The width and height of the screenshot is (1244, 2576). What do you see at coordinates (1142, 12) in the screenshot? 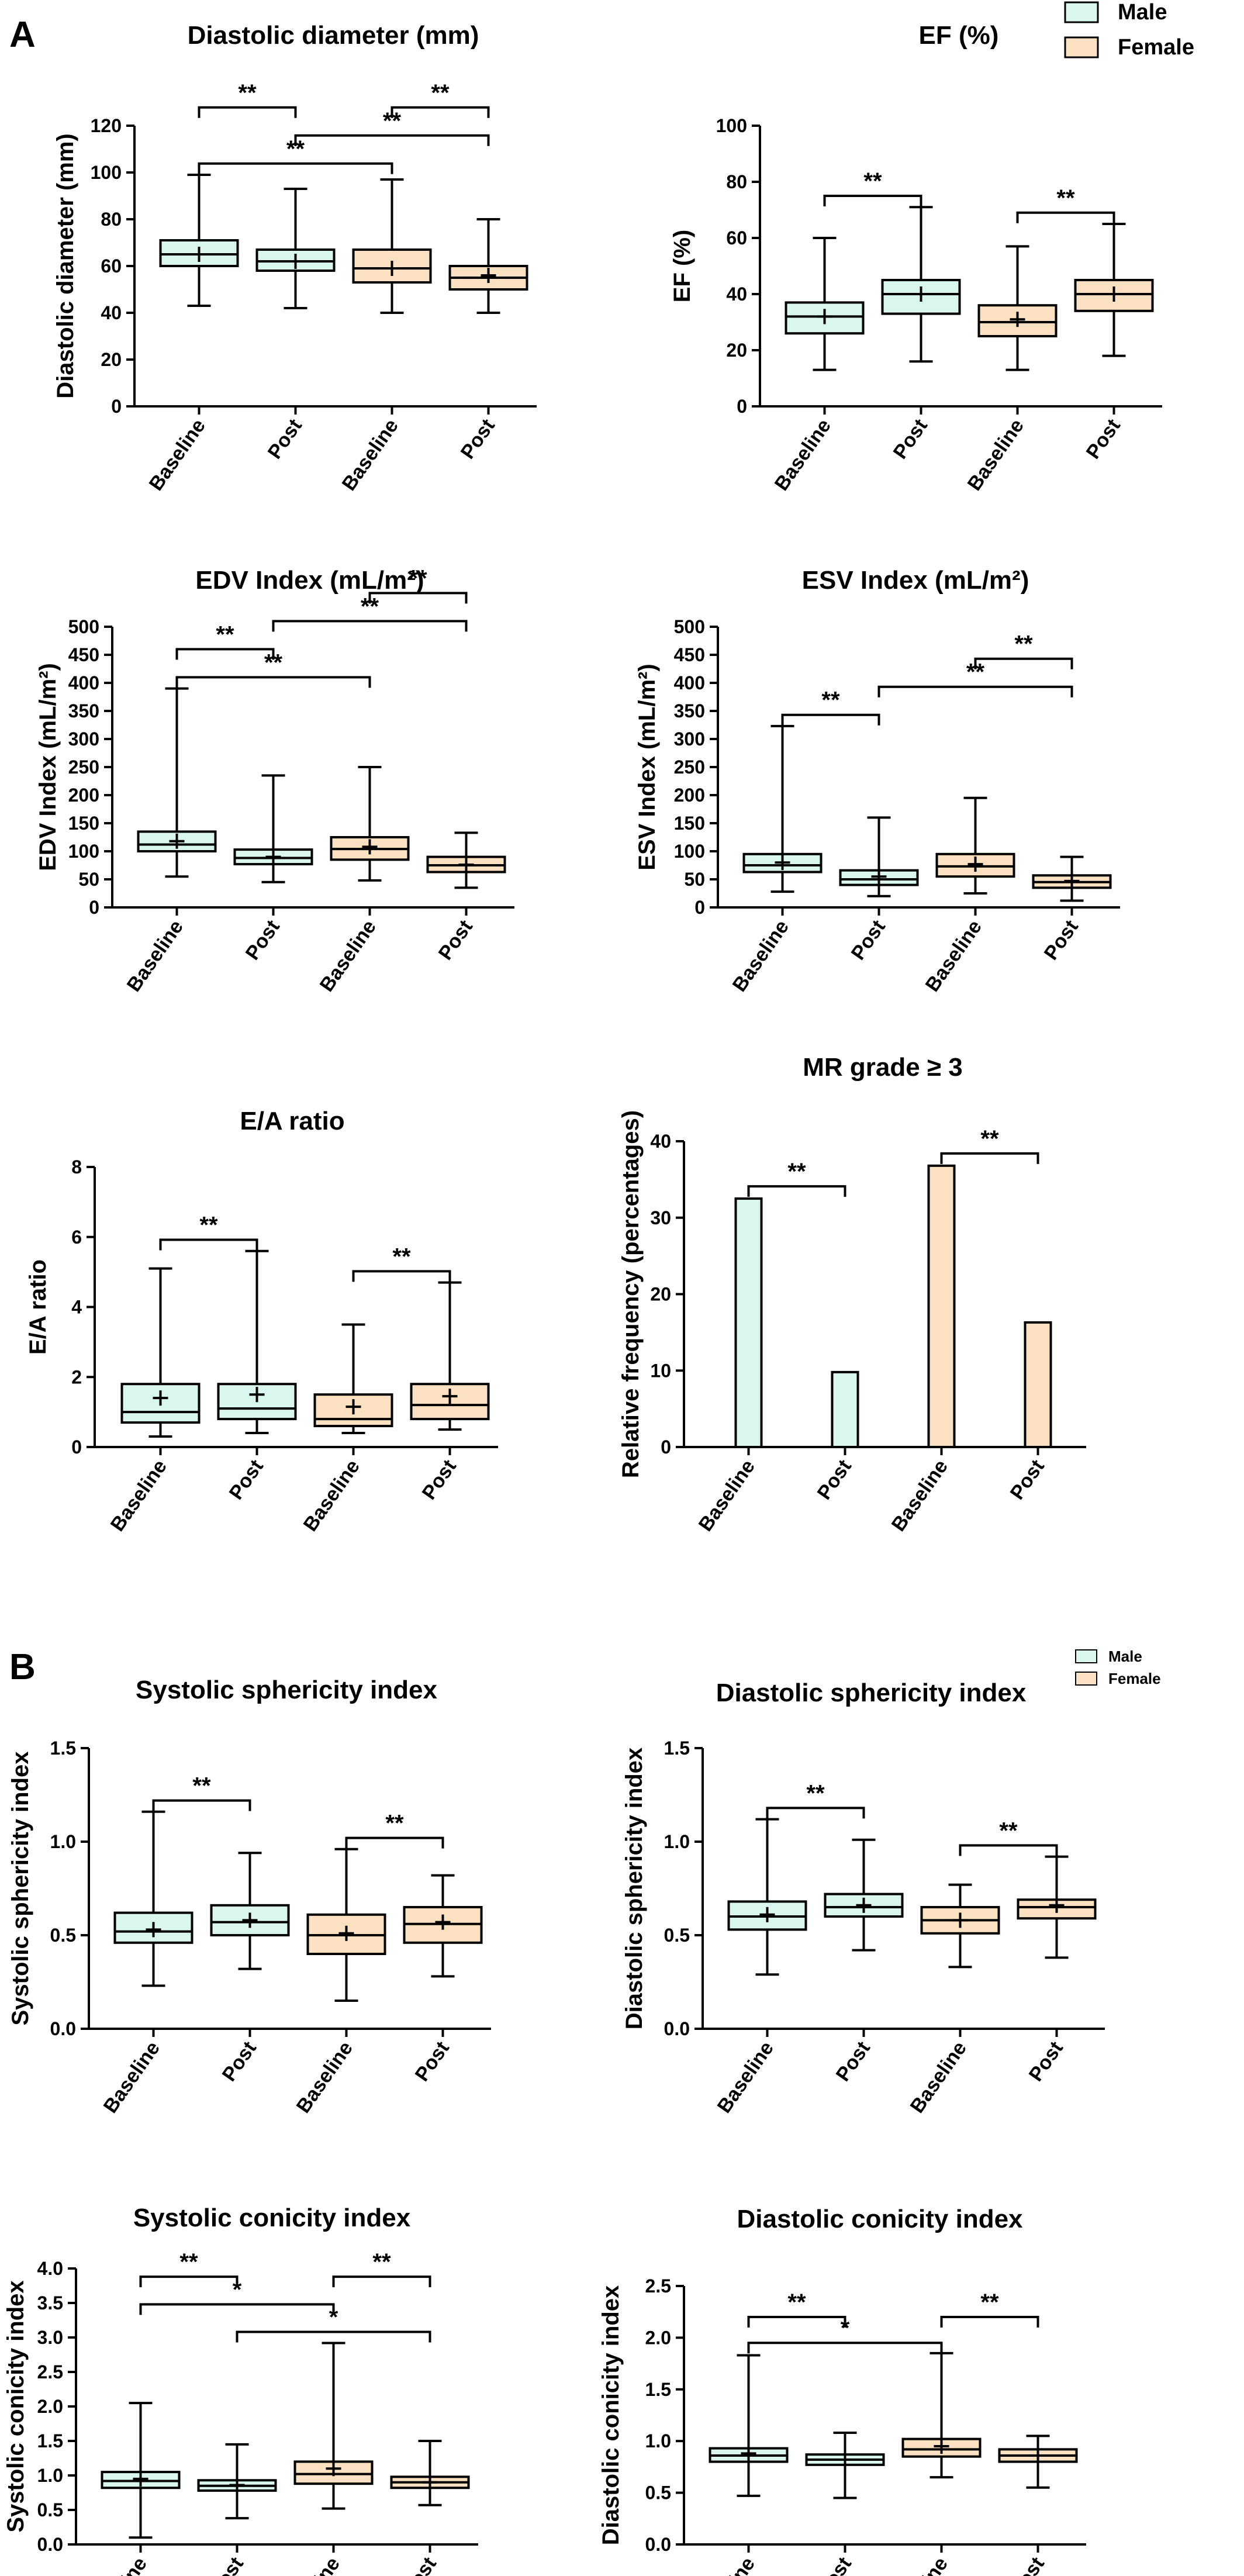
I see `legend-male-label: Male` at bounding box center [1142, 12].